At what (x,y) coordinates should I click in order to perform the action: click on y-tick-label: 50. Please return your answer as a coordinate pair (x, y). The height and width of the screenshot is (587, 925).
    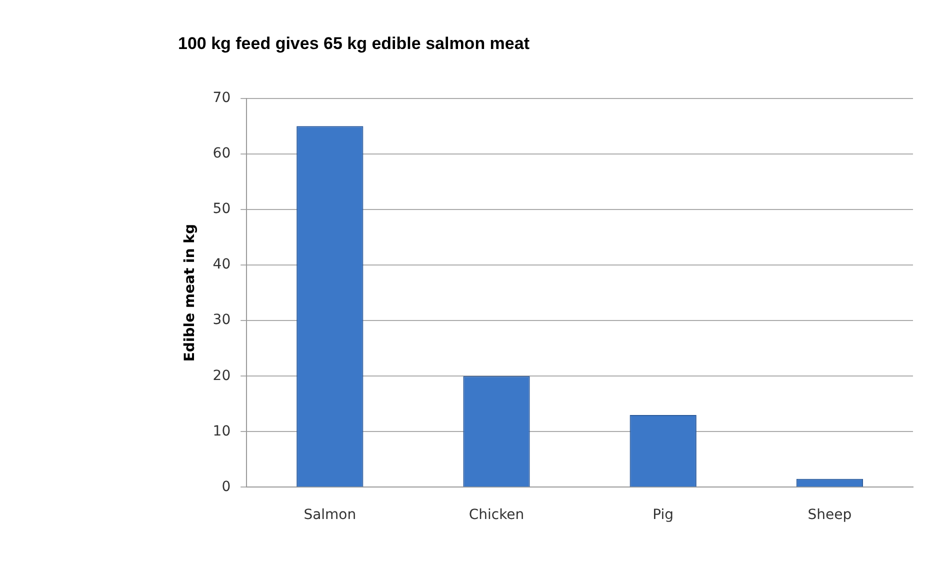
    Looking at the image, I should click on (221, 209).